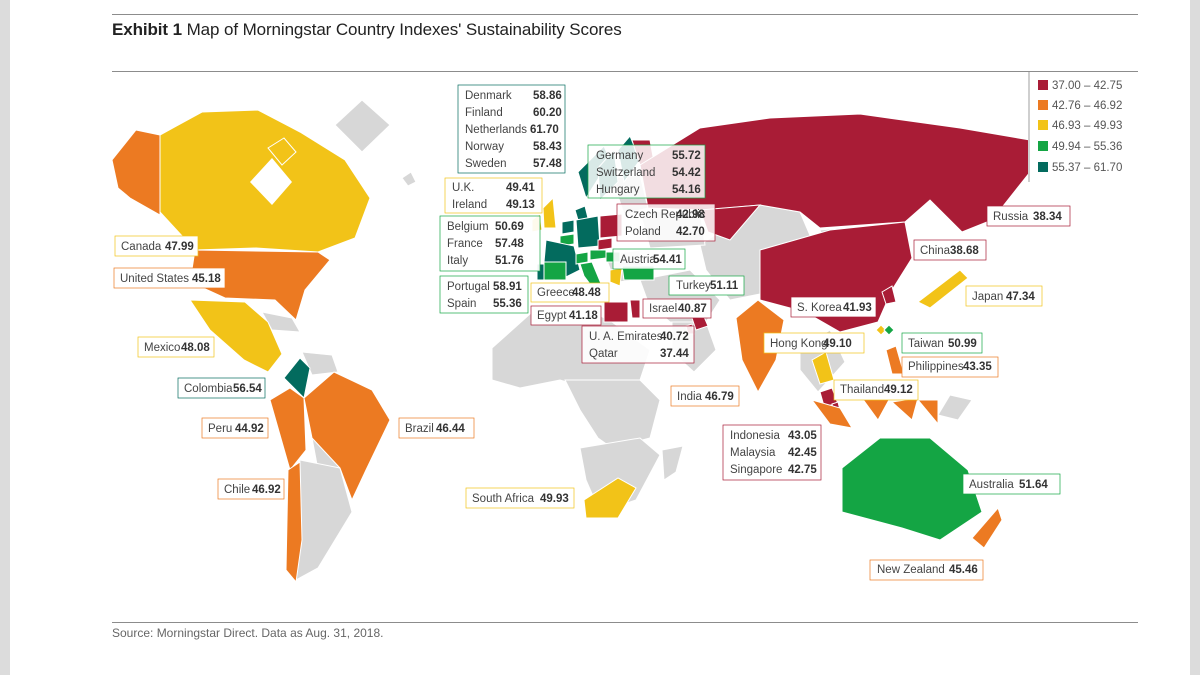 This screenshot has height=675, width=1200. Describe the element at coordinates (663, 309) in the screenshot. I see `israel-name: Israel` at that location.